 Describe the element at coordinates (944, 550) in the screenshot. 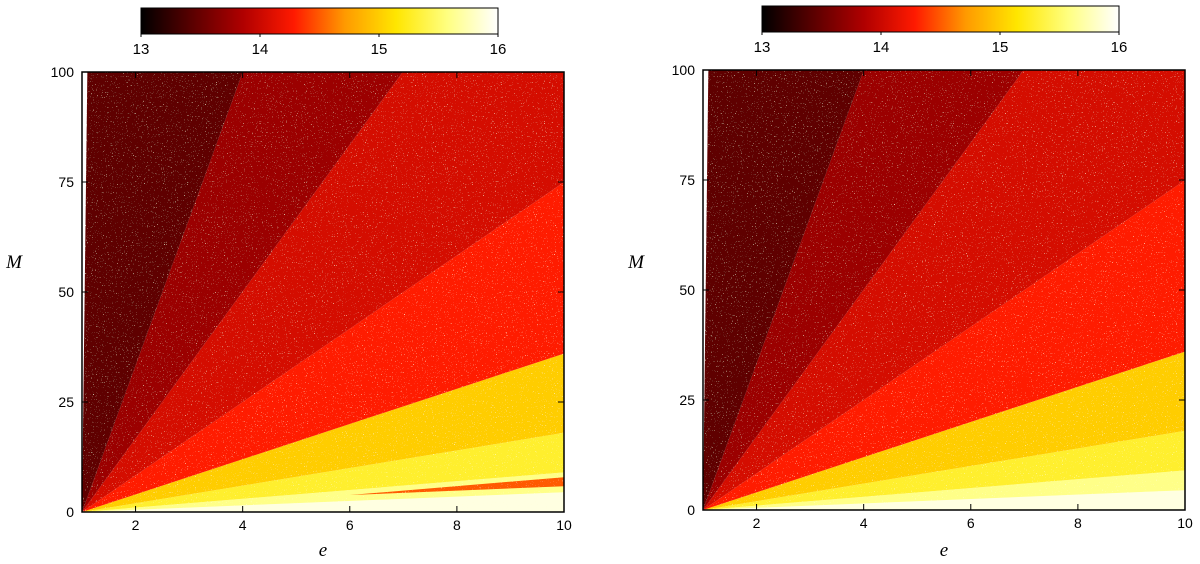

I see `x-axis-title-right: e` at that location.